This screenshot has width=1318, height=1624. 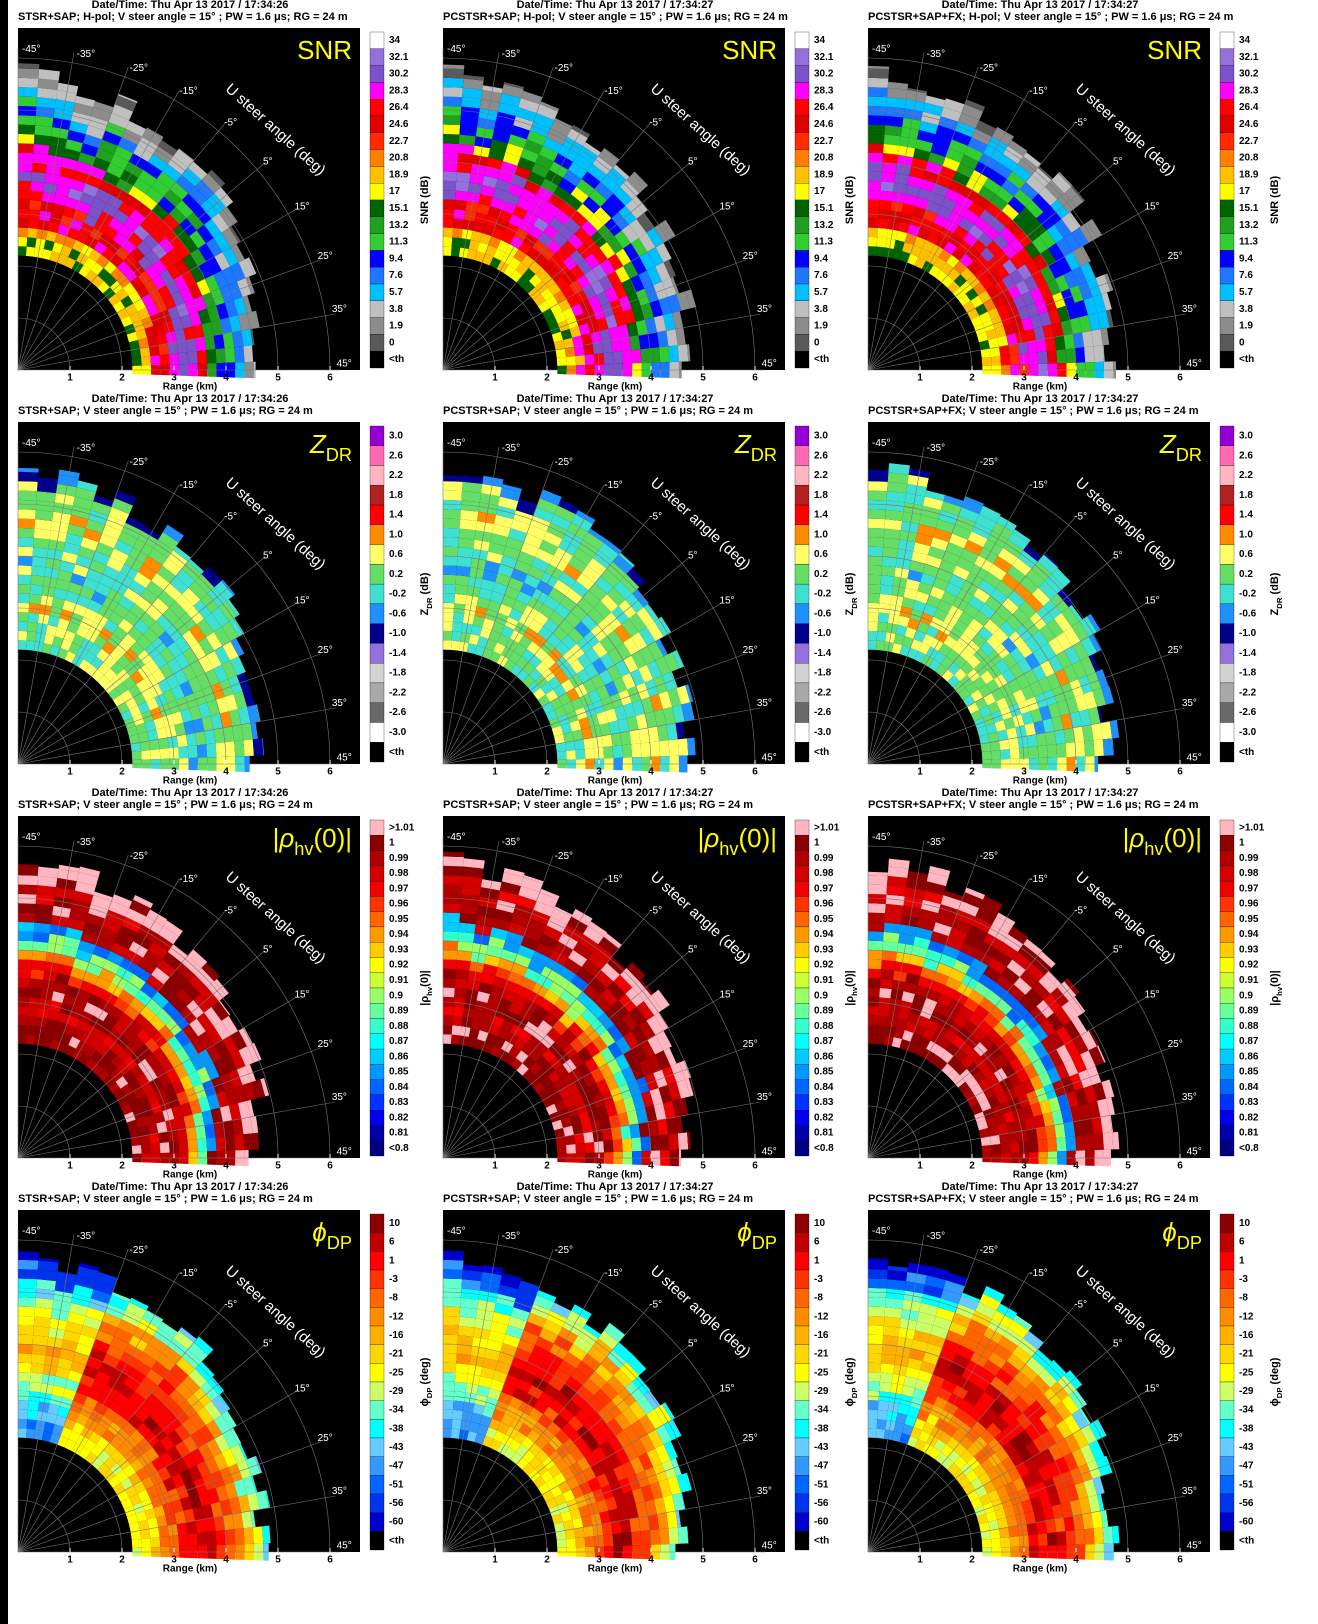 I want to click on range-tick-label: 6, so click(x=1180, y=378).